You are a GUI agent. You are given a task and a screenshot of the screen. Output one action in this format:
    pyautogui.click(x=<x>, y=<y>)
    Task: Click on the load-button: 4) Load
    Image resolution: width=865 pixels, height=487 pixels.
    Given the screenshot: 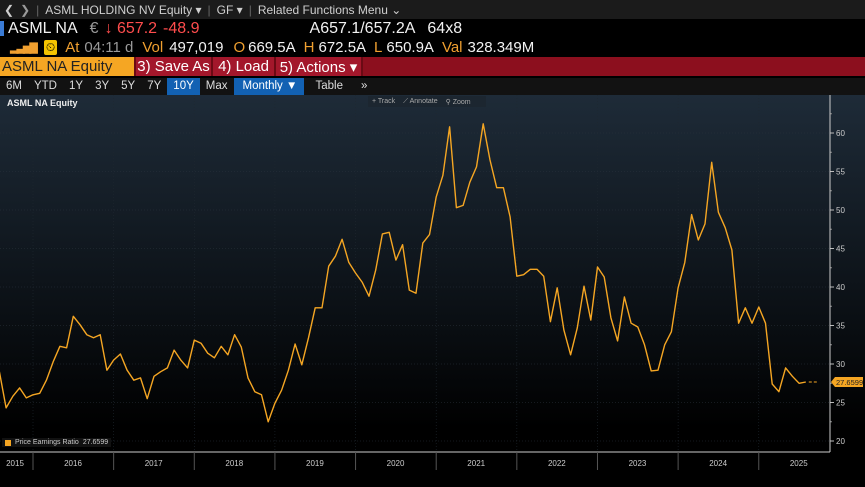 What is the action you would take?
    pyautogui.click(x=244, y=66)
    